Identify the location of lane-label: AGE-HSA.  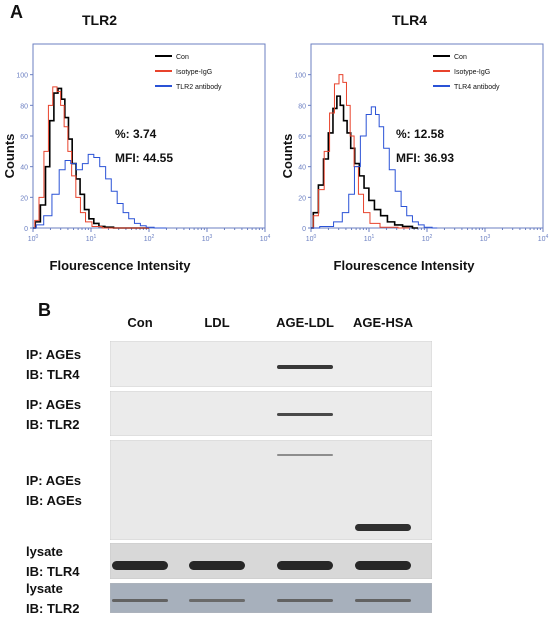
(383, 322).